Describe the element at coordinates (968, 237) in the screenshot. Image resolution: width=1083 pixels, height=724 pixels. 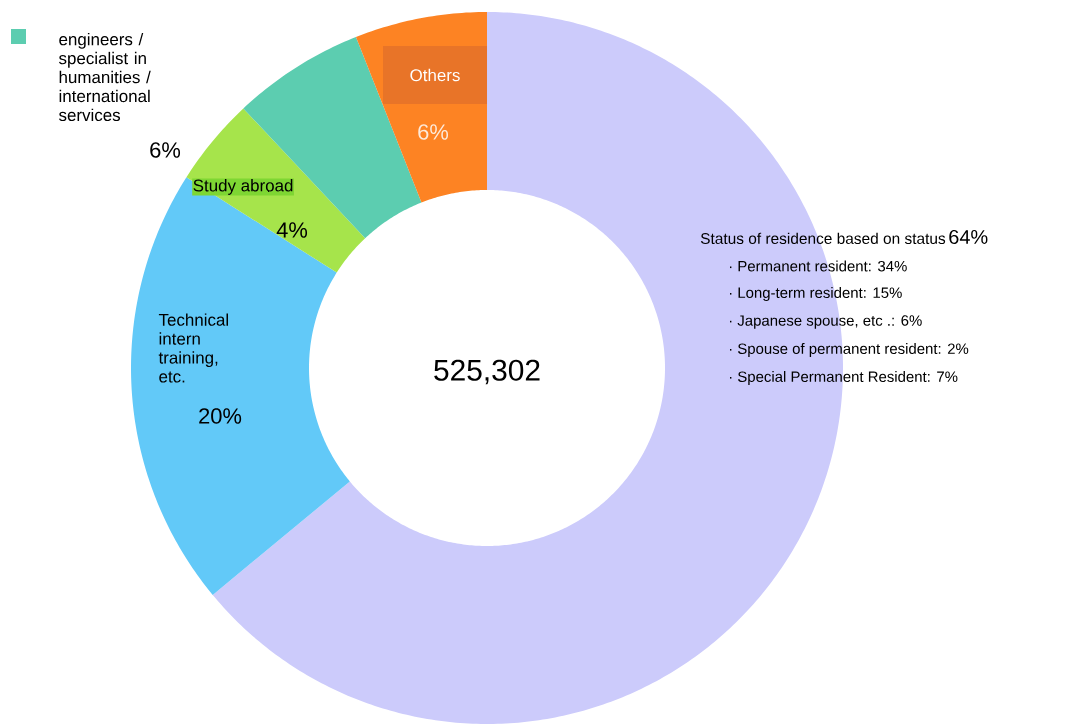
I see `data-label: 64%` at that location.